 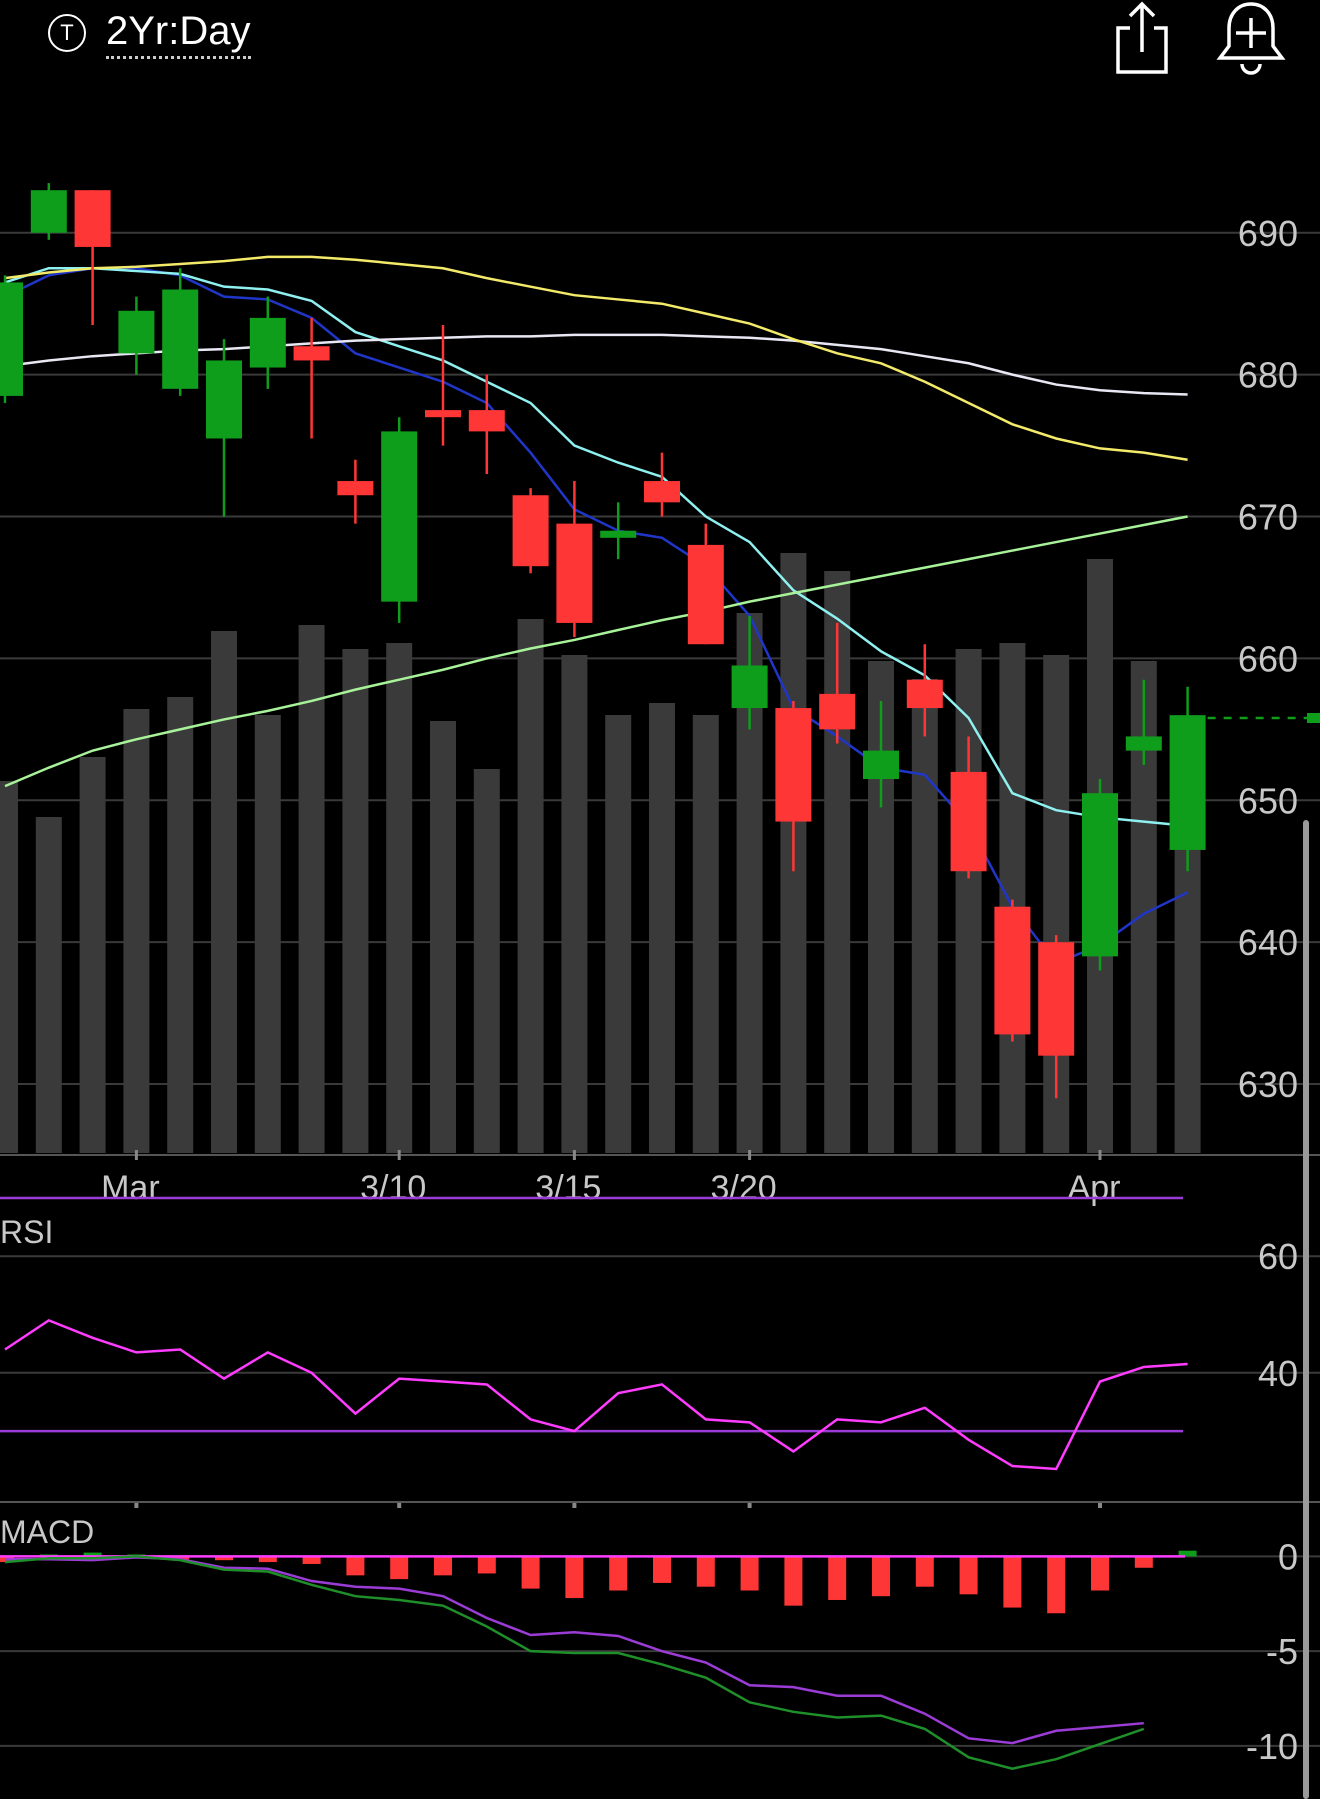 What do you see at coordinates (1268, 658) in the screenshot?
I see `price-tick-label: 660` at bounding box center [1268, 658].